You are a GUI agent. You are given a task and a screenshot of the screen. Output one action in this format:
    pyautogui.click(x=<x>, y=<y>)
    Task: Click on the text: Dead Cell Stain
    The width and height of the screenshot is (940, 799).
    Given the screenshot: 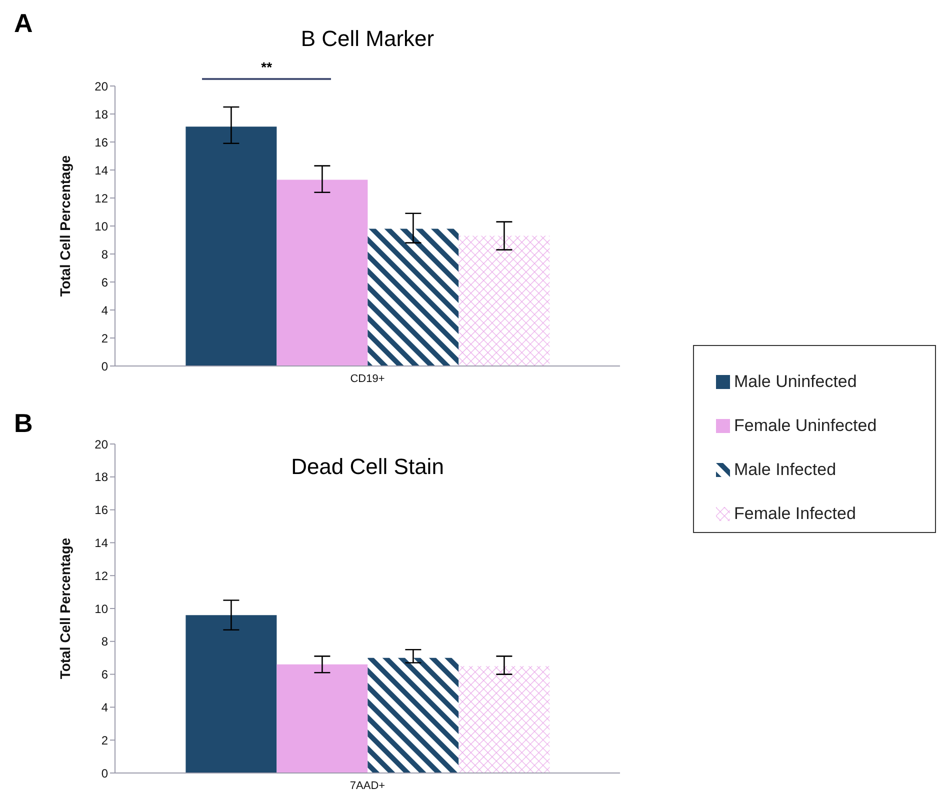 What is the action you would take?
    pyautogui.click(x=367, y=467)
    